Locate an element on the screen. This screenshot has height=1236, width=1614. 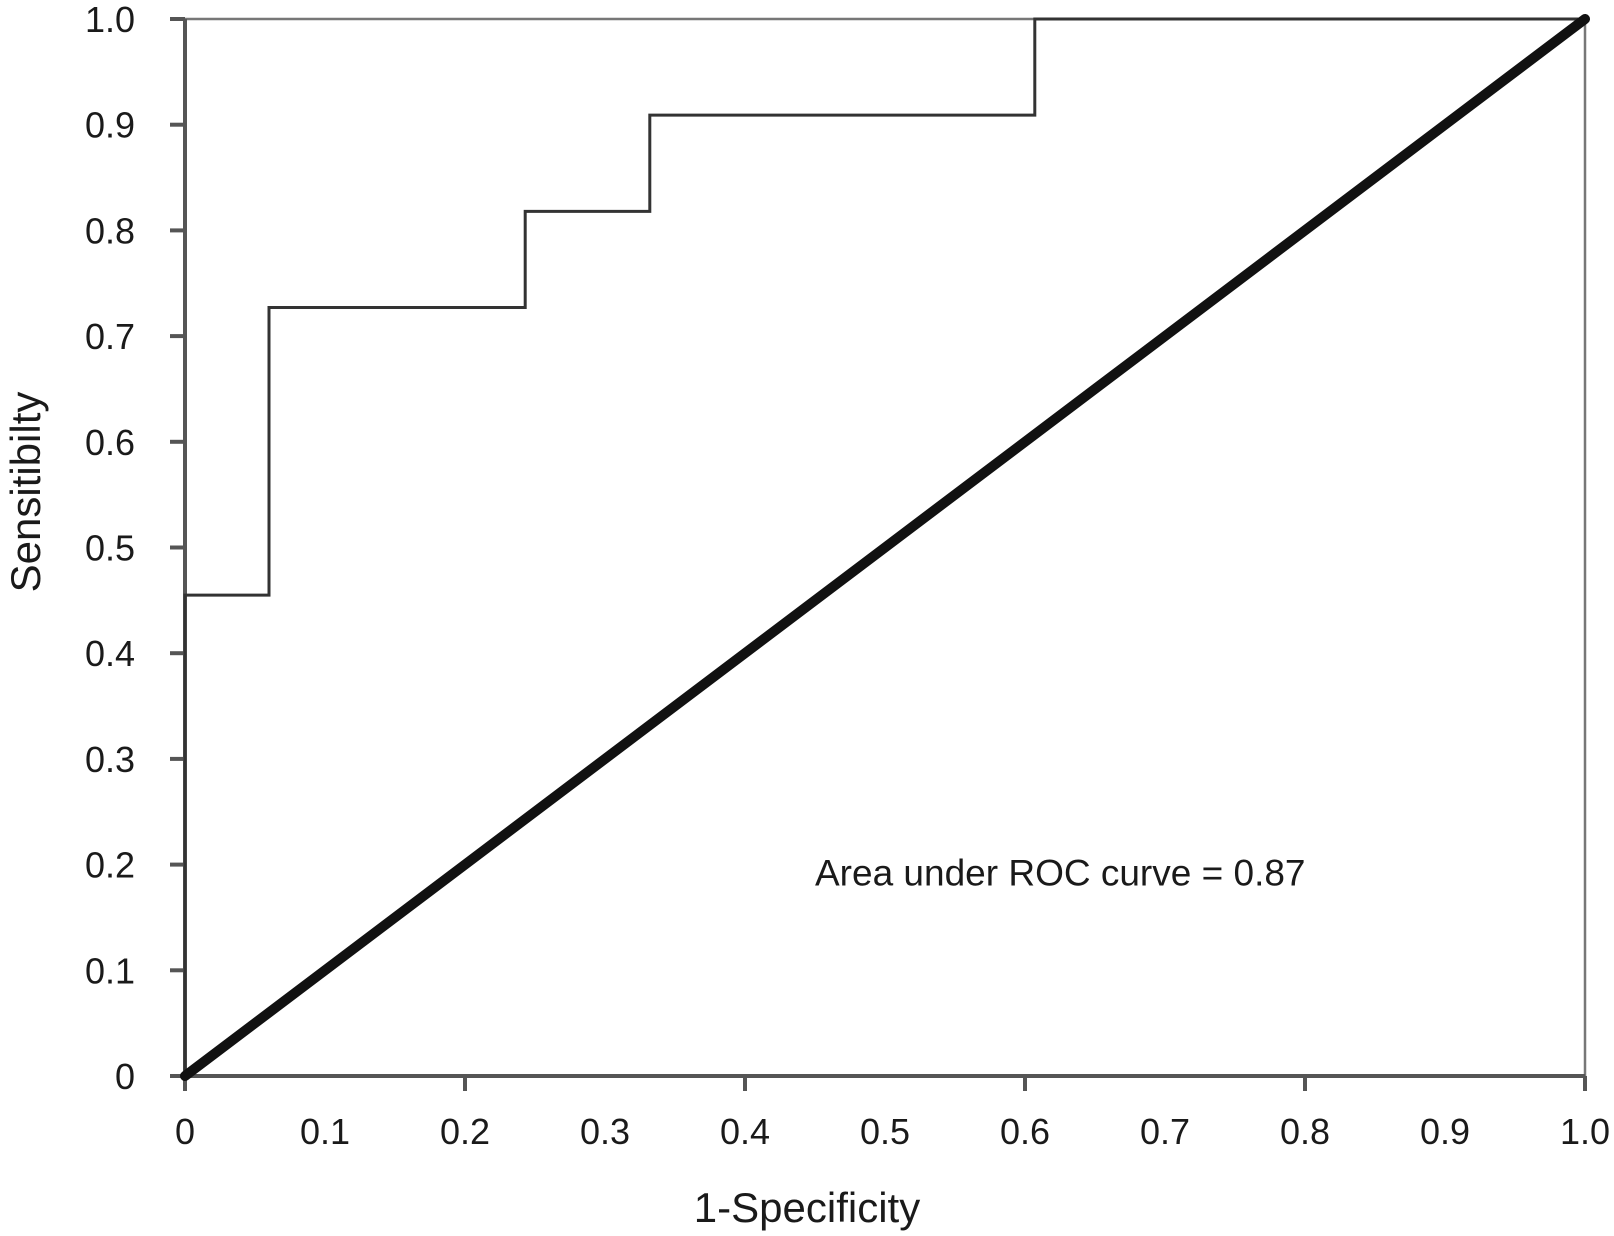
y-tick-label: 0.8 is located at coordinates (110, 230).